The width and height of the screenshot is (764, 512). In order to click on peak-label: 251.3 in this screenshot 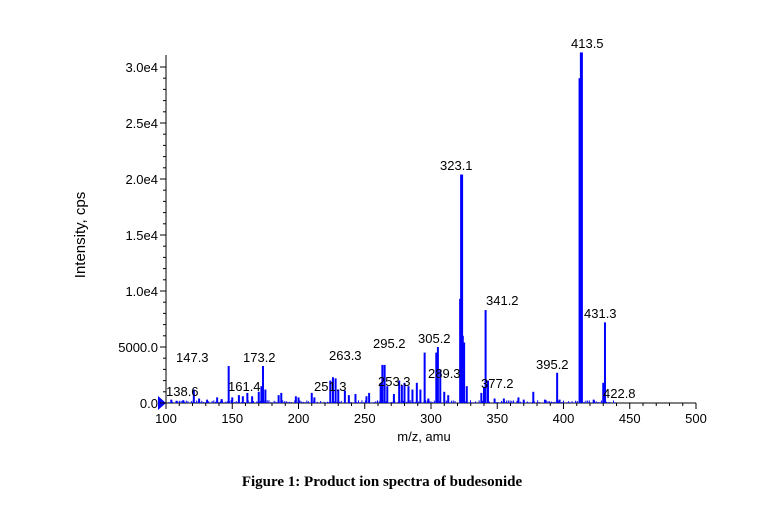, I will do `click(330, 386)`.